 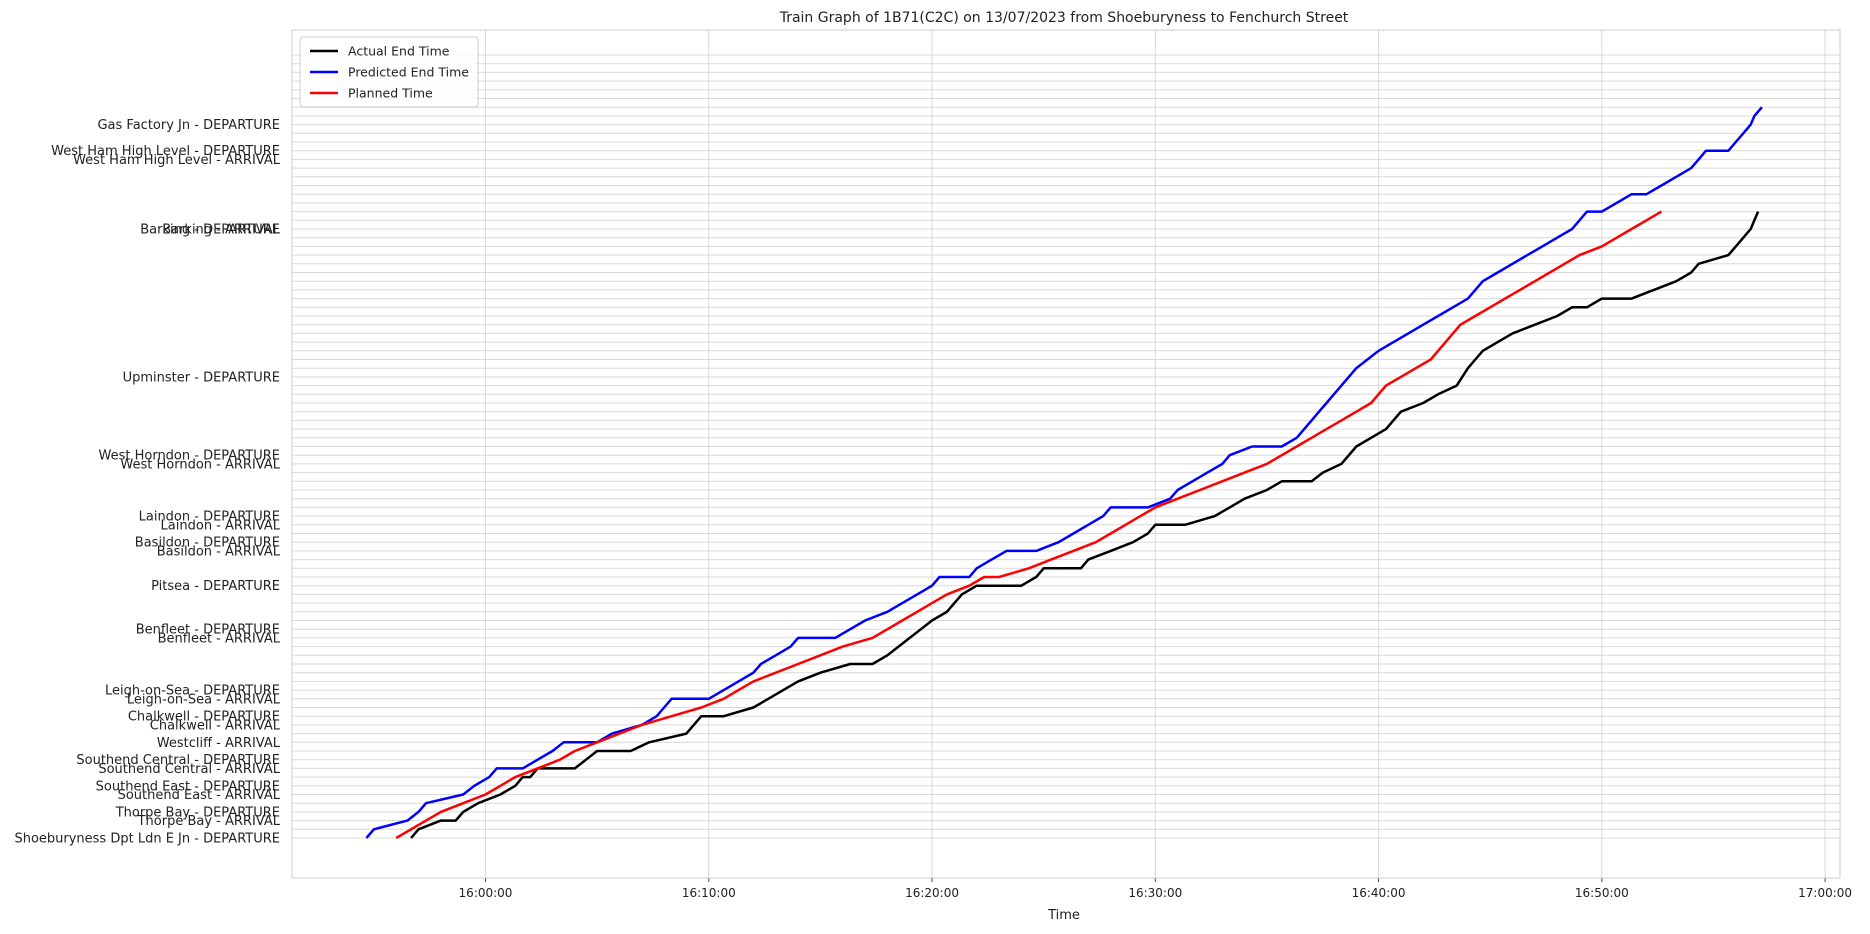 I want to click on y-tick-label: Basildon - ARRIVAL, so click(x=219, y=551).